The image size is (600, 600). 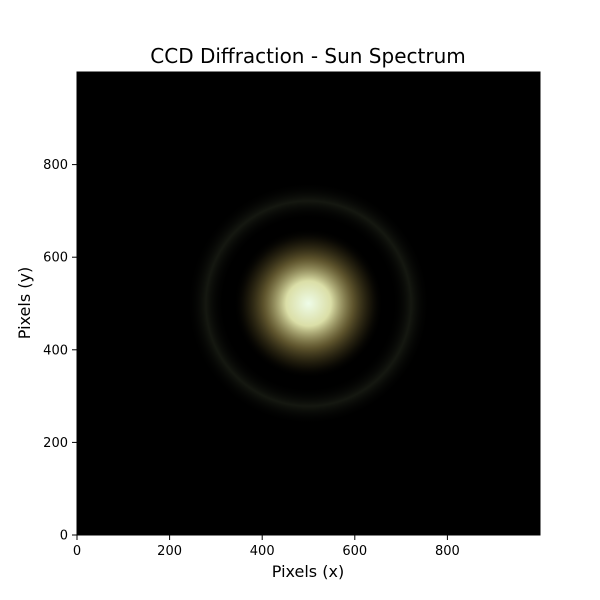 I want to click on y-axis-ticks: 0 200 400 600 800, so click(x=60, y=351).